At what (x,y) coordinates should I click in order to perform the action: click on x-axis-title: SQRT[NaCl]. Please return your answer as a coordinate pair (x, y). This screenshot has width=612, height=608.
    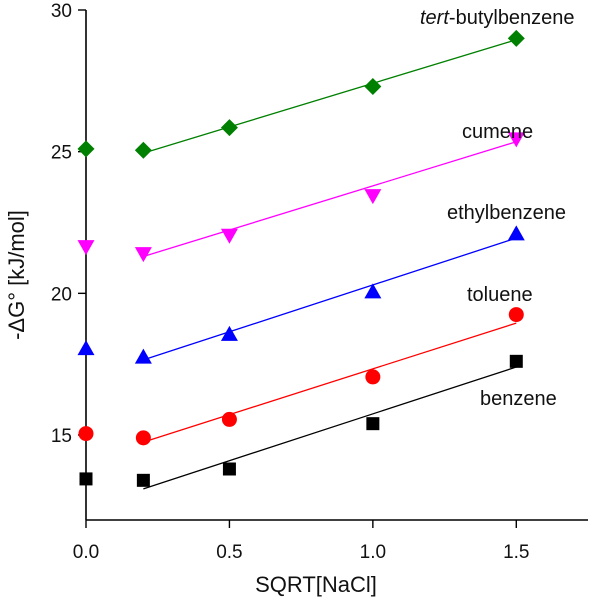
    Looking at the image, I should click on (316, 584).